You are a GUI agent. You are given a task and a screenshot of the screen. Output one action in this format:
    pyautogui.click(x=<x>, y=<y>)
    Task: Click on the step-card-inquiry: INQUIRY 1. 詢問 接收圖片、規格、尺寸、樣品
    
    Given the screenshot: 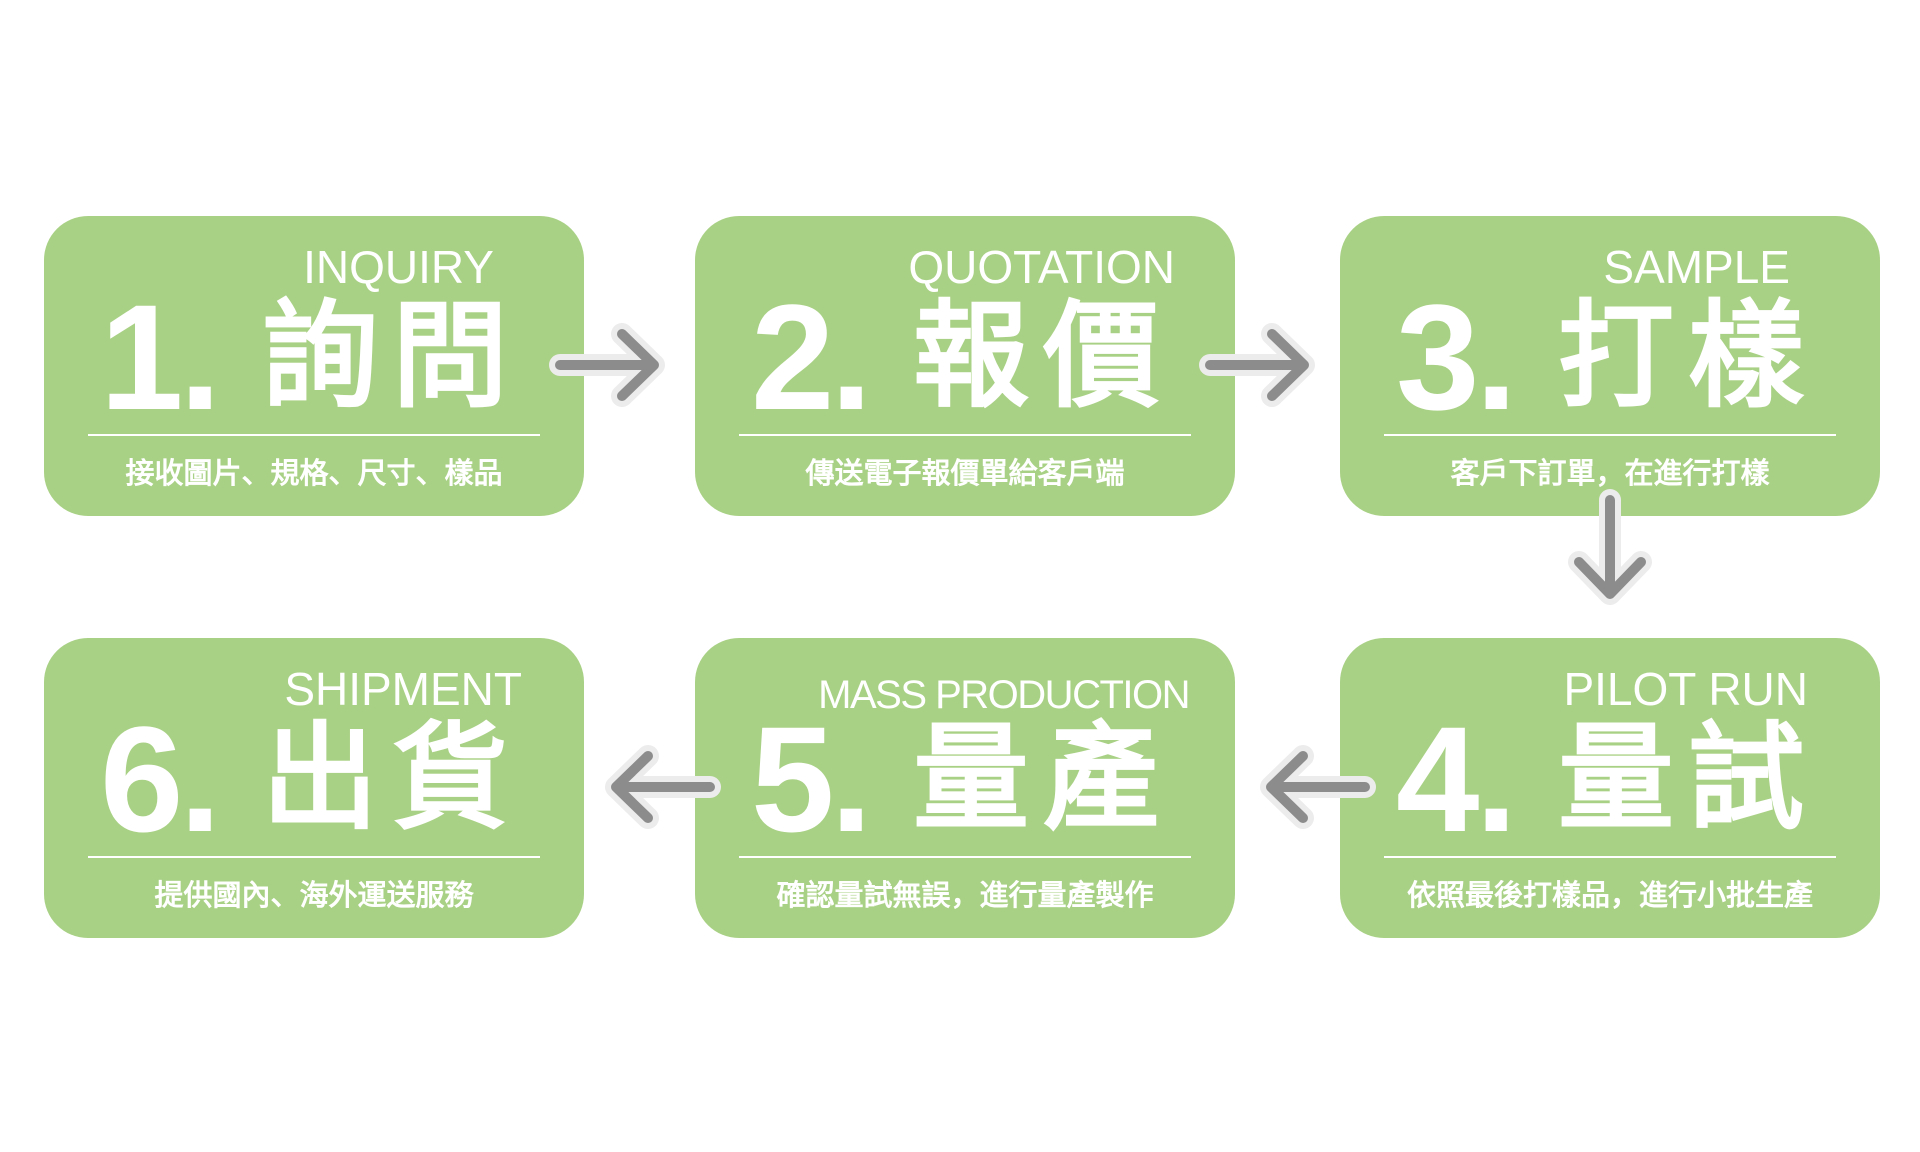 What is the action you would take?
    pyautogui.click(x=314, y=366)
    